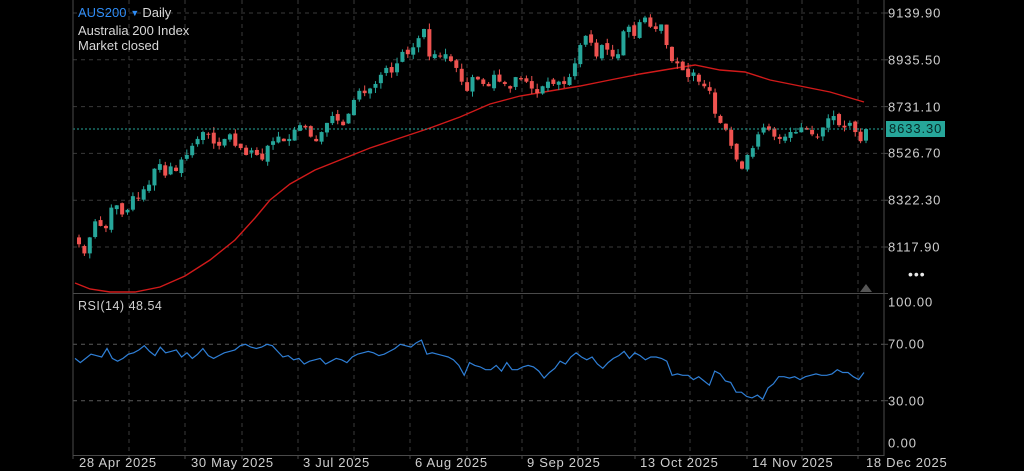 This screenshot has width=1024, height=471. What do you see at coordinates (793, 462) in the screenshot?
I see `time-tick-label: 14 Nov 2025` at bounding box center [793, 462].